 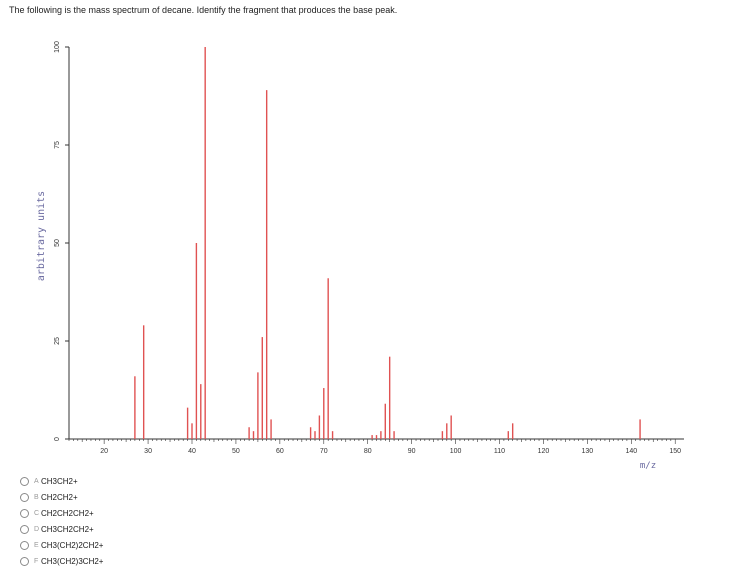 I want to click on option-text: CH2CH2CH2+, so click(x=67, y=513).